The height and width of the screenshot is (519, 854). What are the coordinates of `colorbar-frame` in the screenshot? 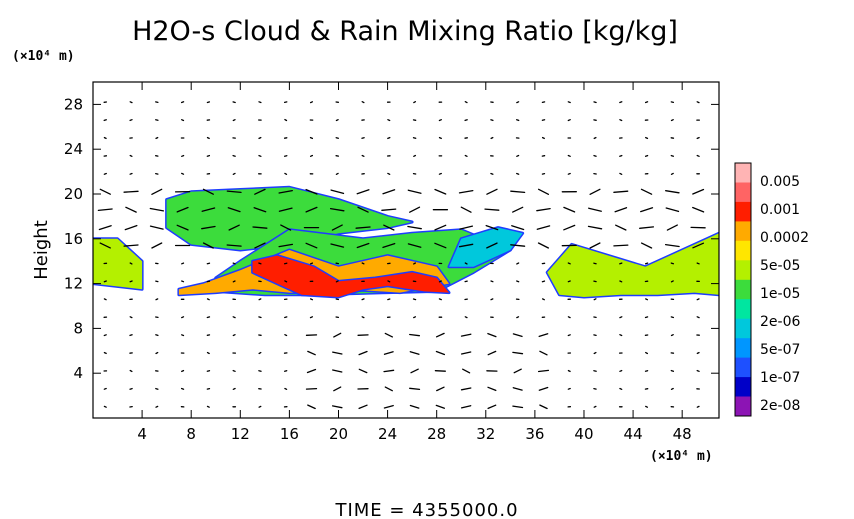 It's located at (743, 289).